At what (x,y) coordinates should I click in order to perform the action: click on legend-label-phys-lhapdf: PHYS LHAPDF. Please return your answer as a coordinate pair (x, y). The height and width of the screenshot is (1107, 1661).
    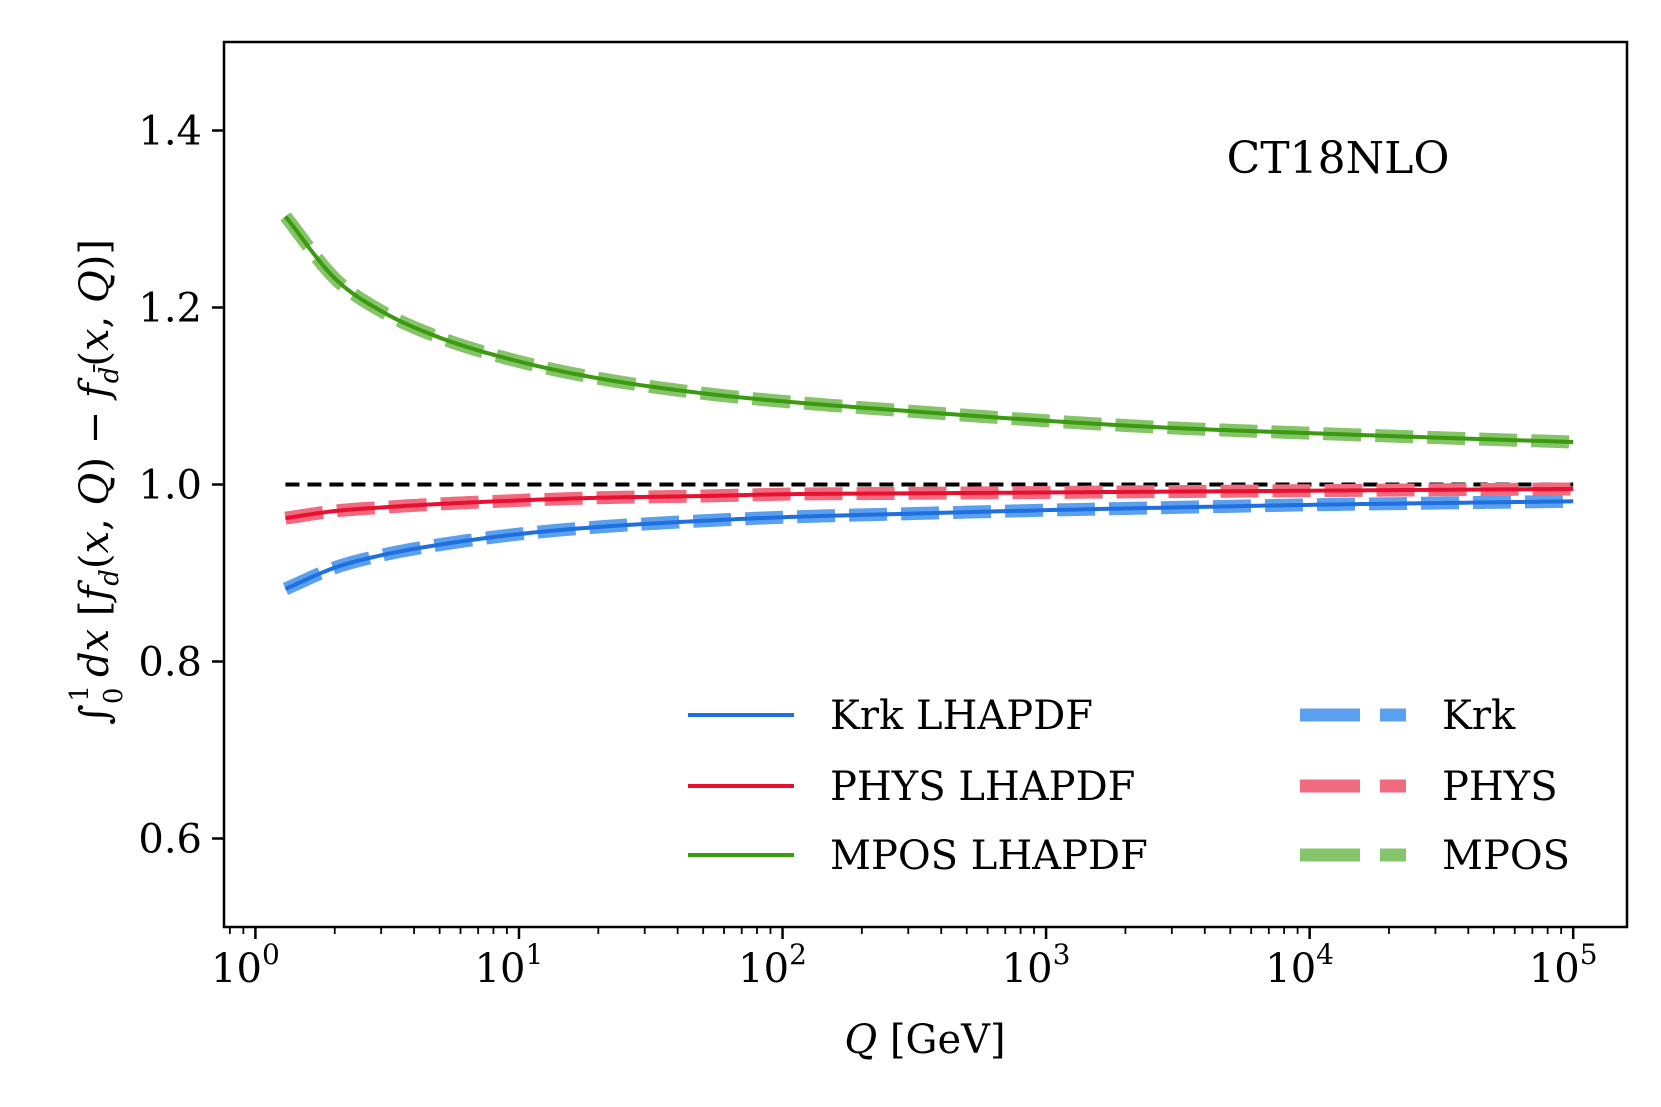
    Looking at the image, I should click on (982, 787).